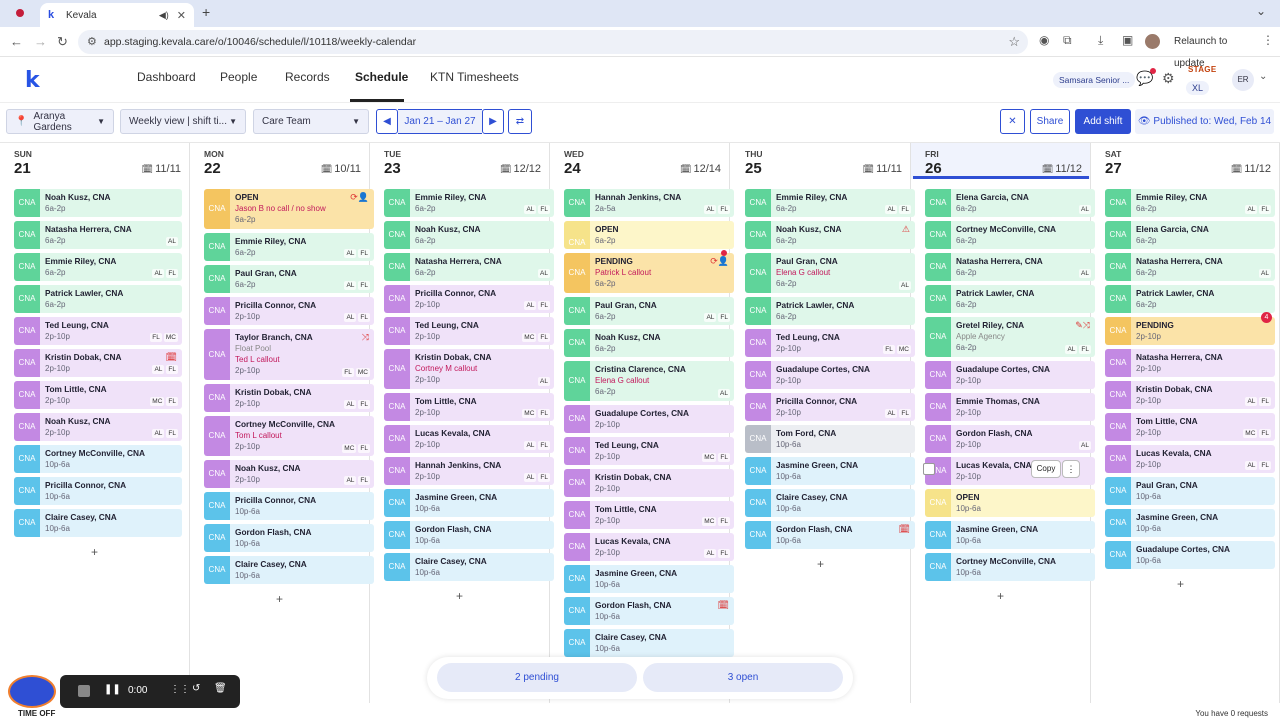 This screenshot has width=1280, height=720. What do you see at coordinates (649, 203) in the screenshot?
I see `shift-card: CNA Hannah Jenkins, CNA 2a-5a AL FL` at bounding box center [649, 203].